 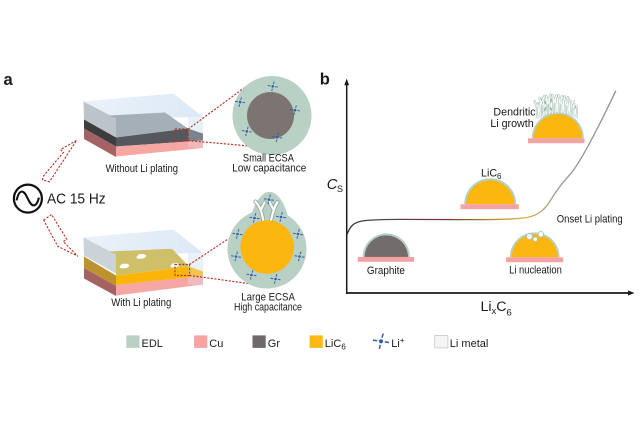 What do you see at coordinates (340, 189) in the screenshot?
I see `svg-text: S` at bounding box center [340, 189].